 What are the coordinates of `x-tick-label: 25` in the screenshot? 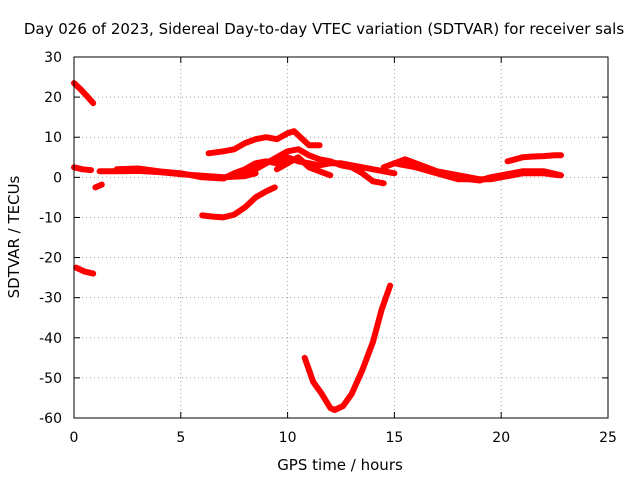 It's located at (608, 438).